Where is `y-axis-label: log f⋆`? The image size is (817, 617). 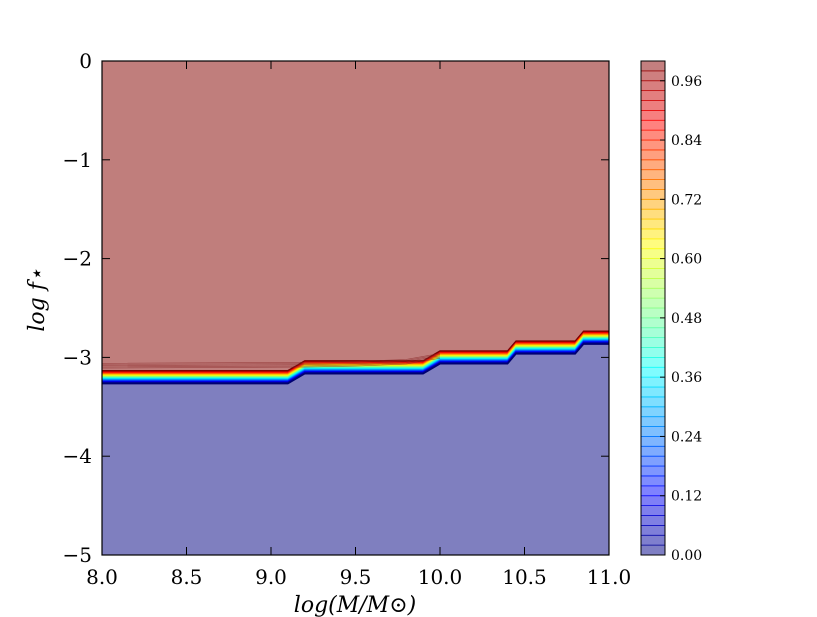
y-axis-label: log f⋆ is located at coordinates (37, 300).